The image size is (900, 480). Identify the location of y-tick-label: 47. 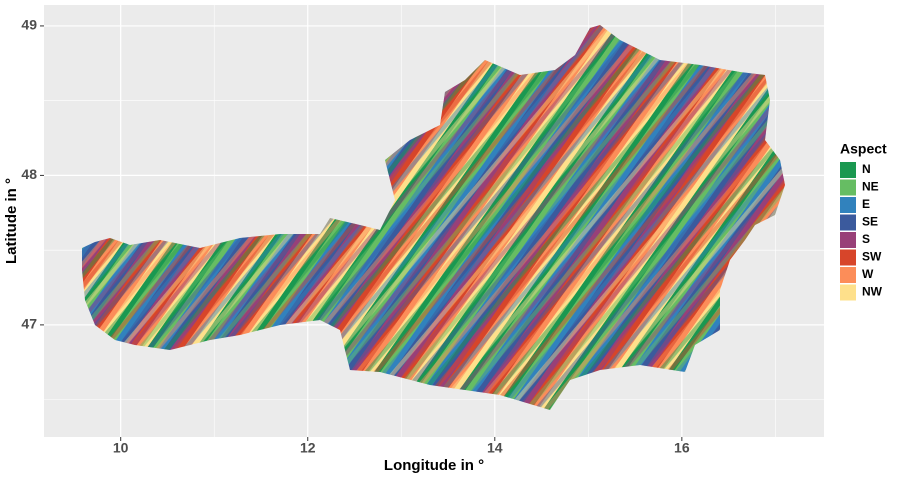
(29, 324).